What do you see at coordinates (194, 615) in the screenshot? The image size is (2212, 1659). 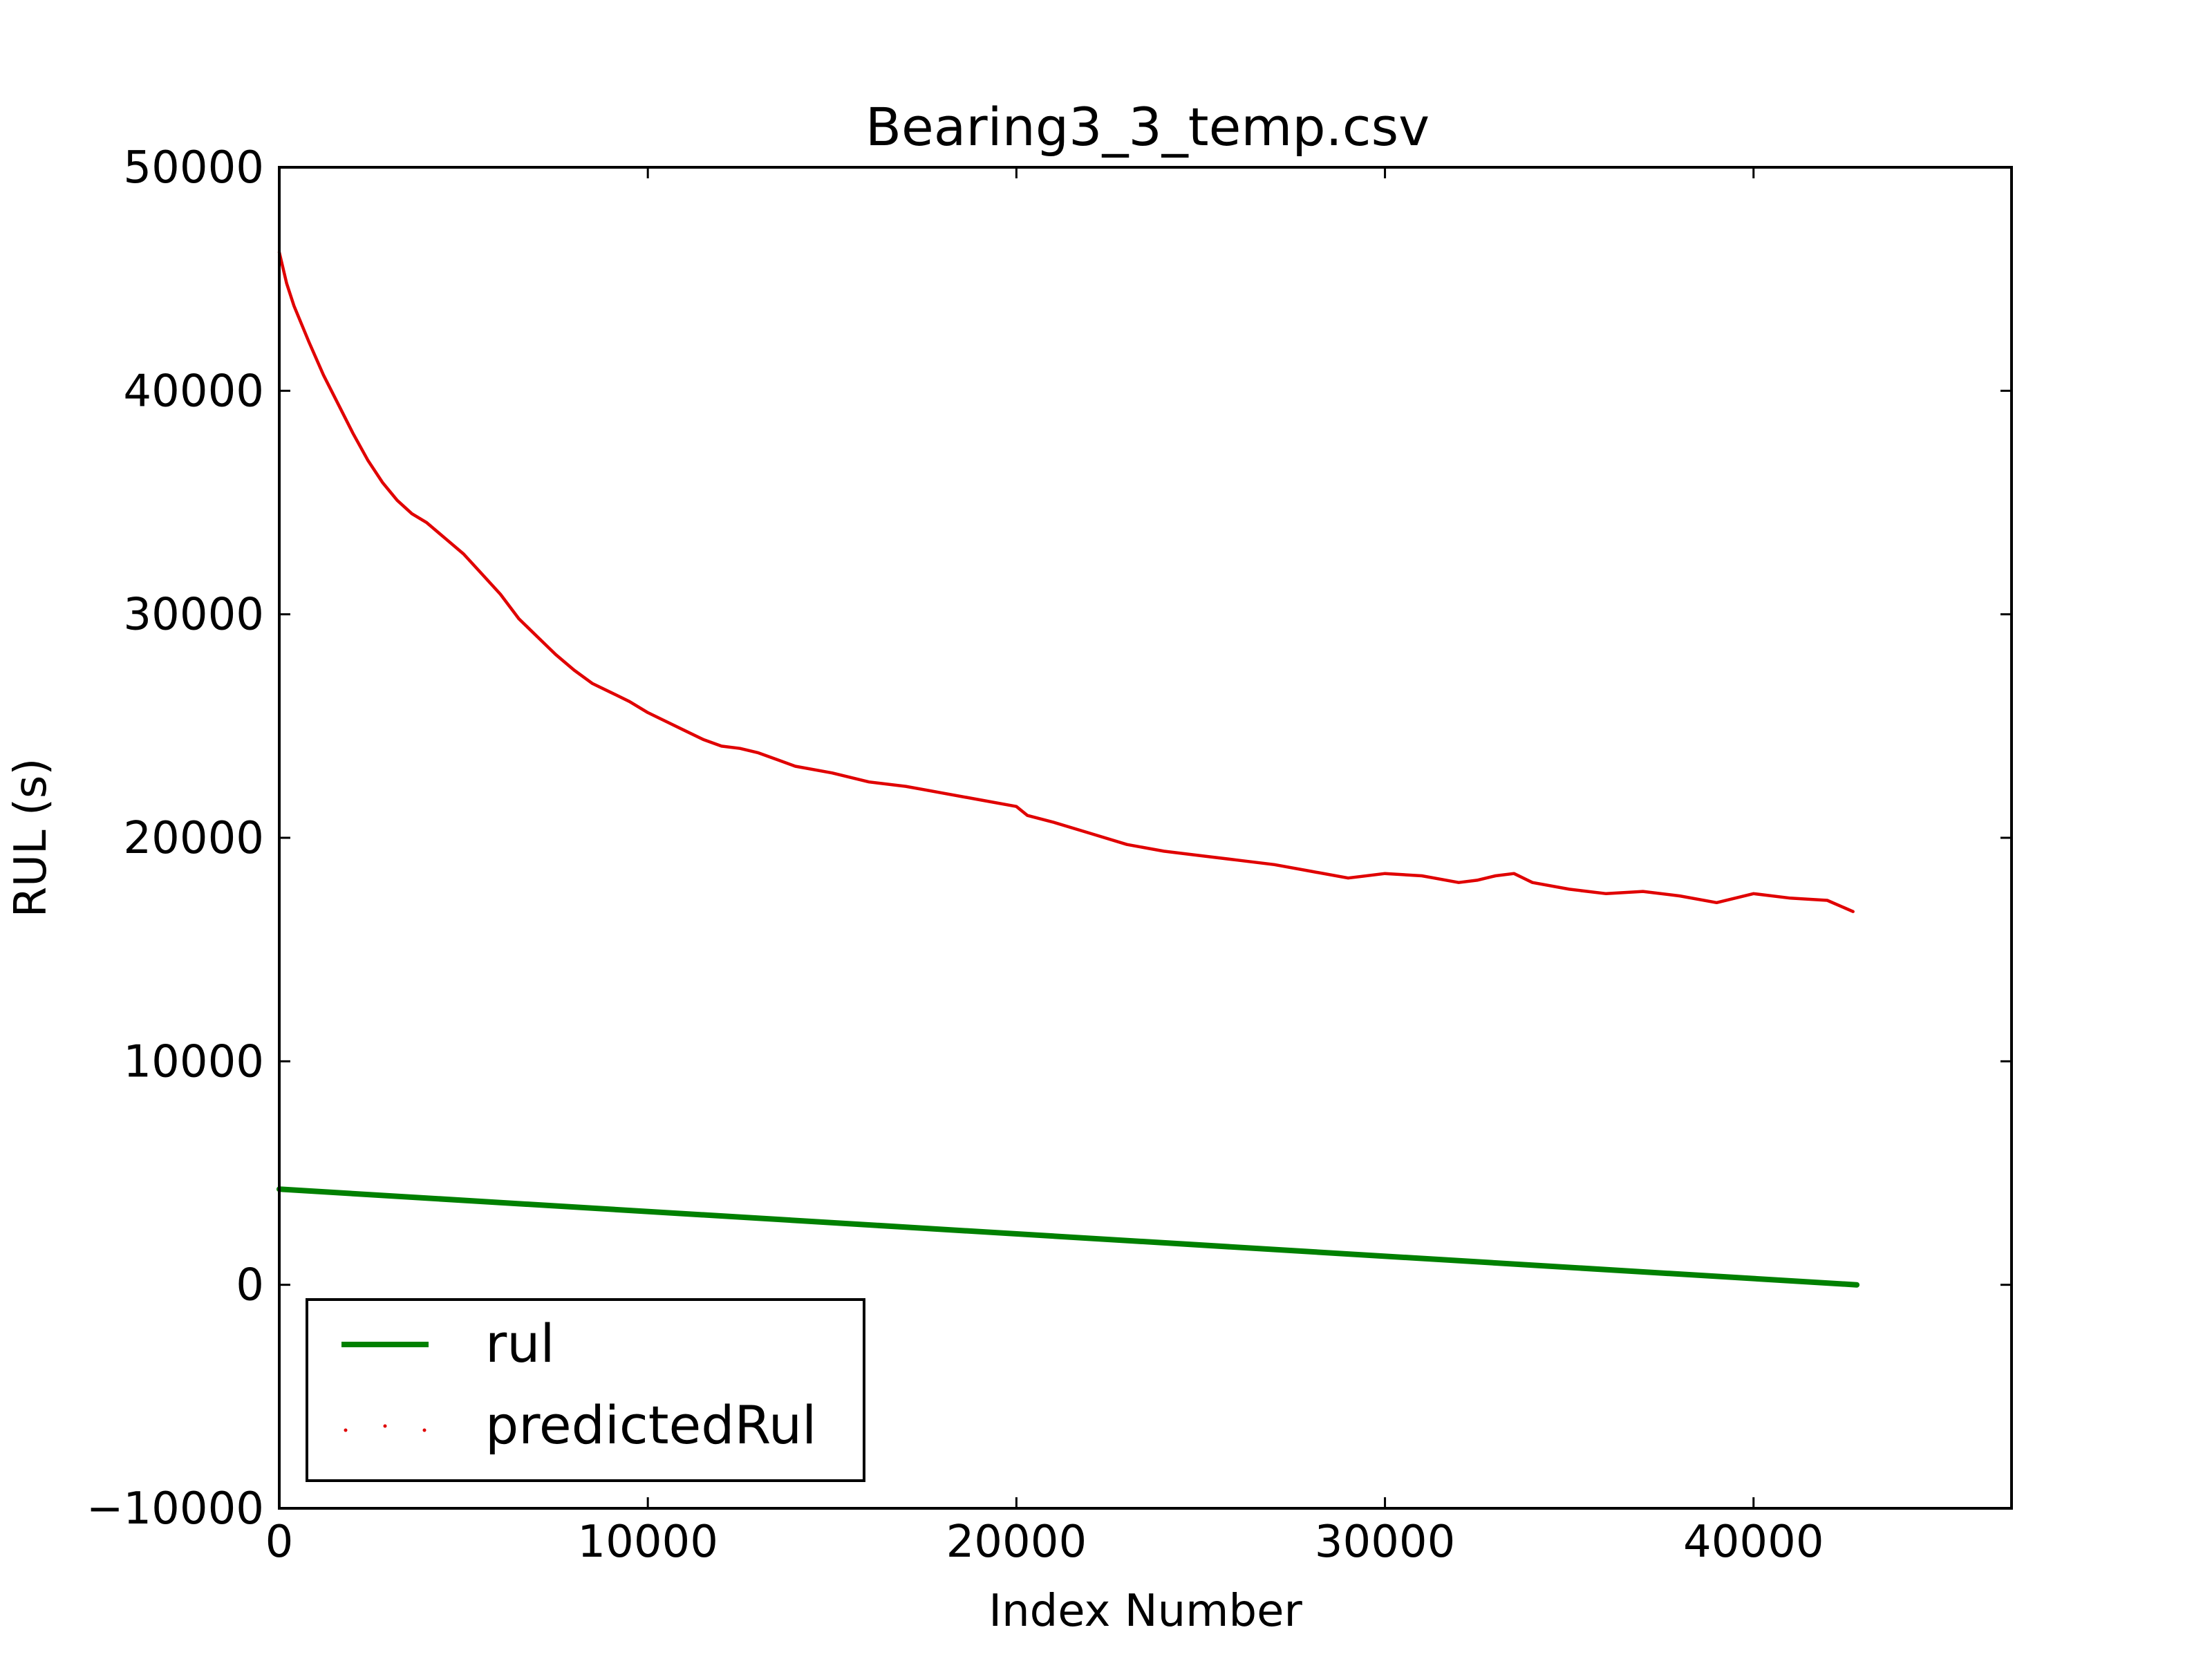 I see `y-tick-label: 30000` at bounding box center [194, 615].